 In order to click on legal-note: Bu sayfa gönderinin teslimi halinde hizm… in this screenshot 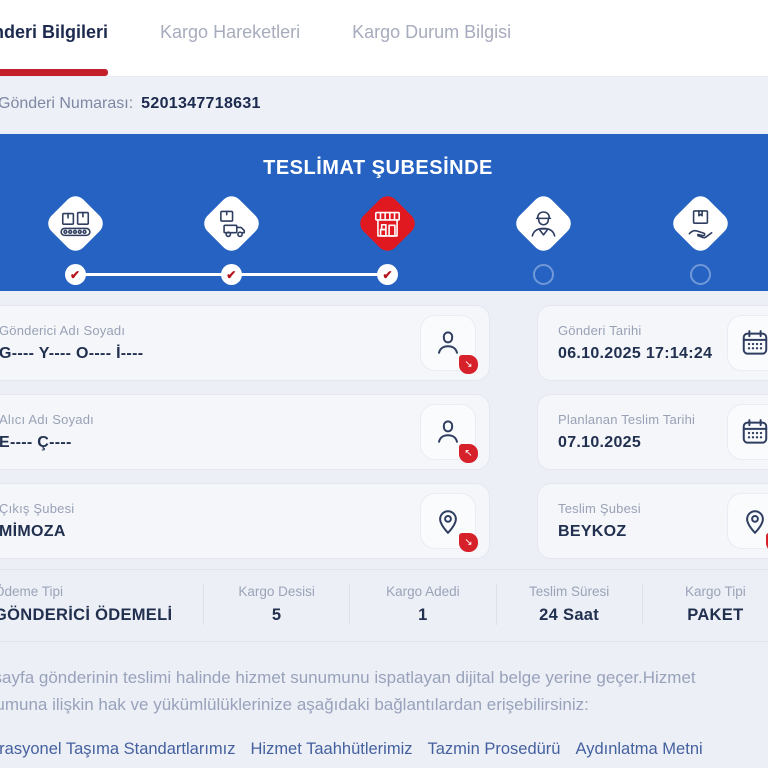, I will do `click(384, 691)`.